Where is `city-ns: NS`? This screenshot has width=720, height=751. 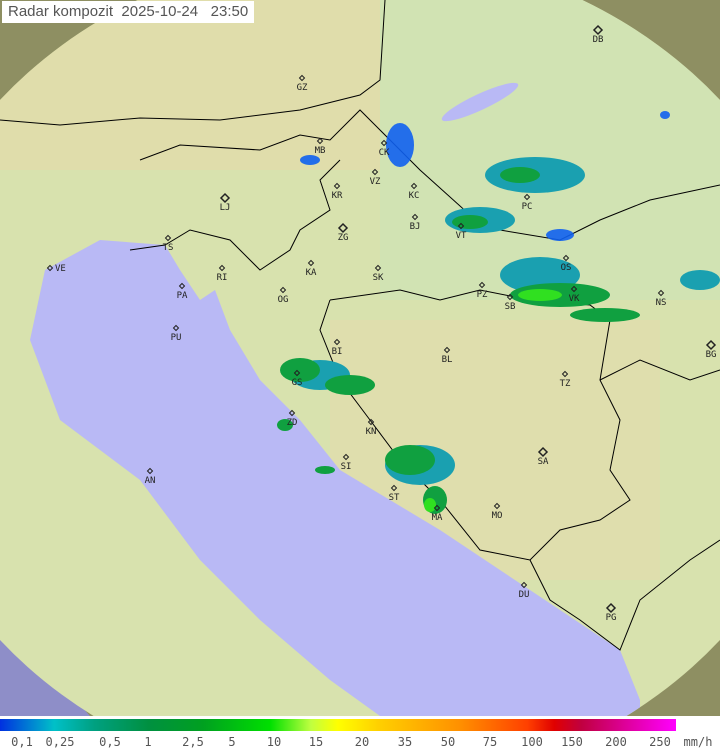 city-ns: NS is located at coordinates (661, 298).